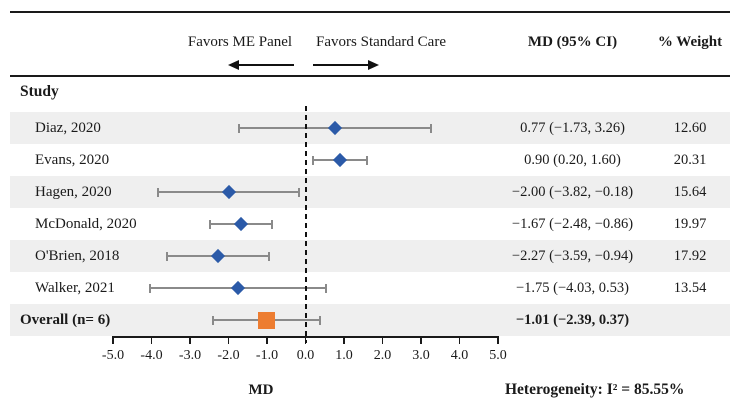 Image resolution: width=738 pixels, height=413 pixels. Describe the element at coordinates (86, 224) in the screenshot. I see `study-label: McDonald, 2020` at that location.